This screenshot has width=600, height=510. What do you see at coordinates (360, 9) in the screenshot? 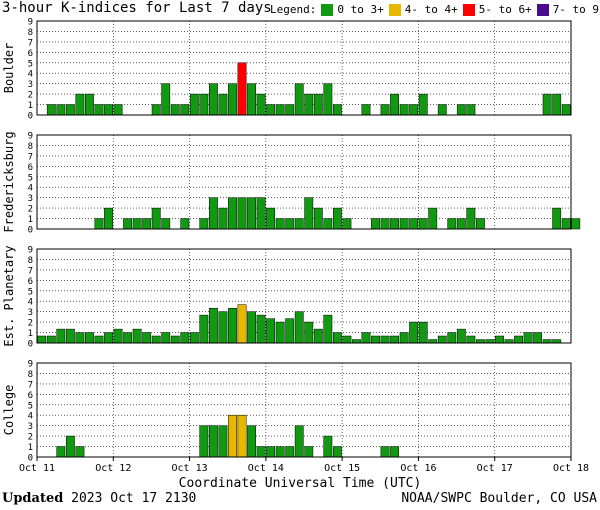
I see `legend-item-quiet: 0 to 3+` at bounding box center [360, 9].